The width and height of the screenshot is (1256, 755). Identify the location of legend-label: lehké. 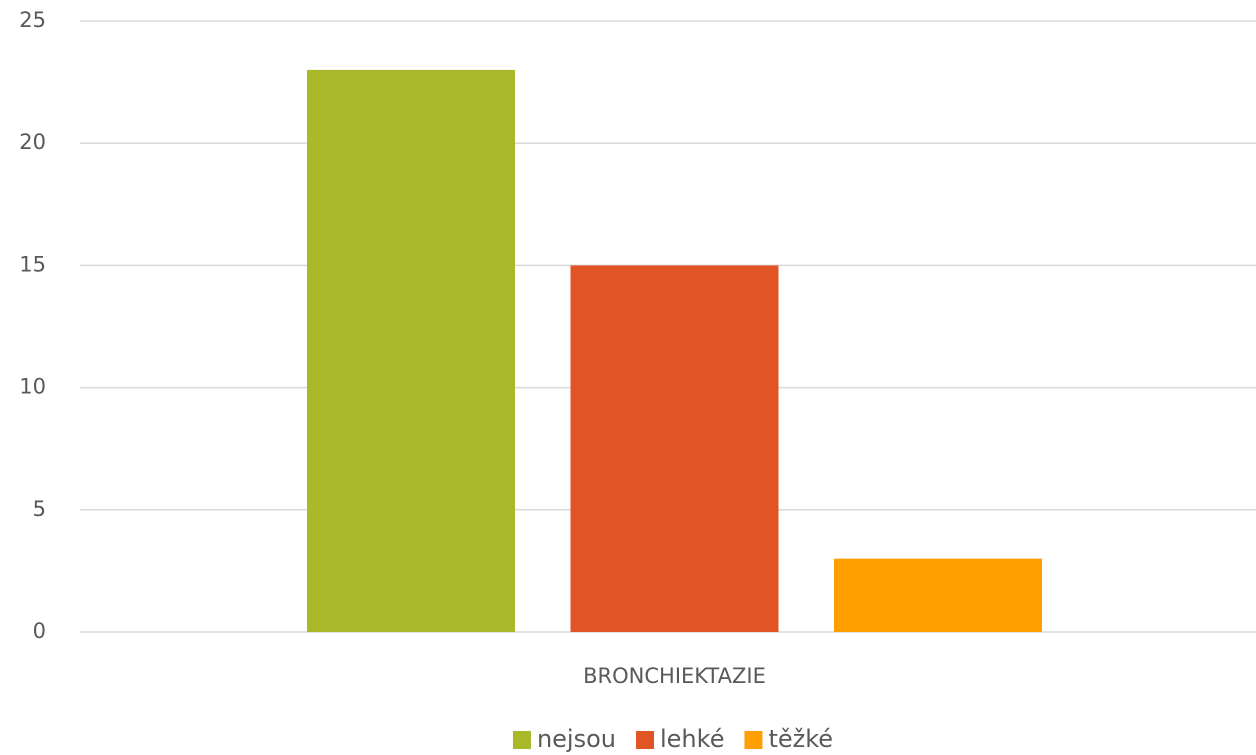
(692, 739).